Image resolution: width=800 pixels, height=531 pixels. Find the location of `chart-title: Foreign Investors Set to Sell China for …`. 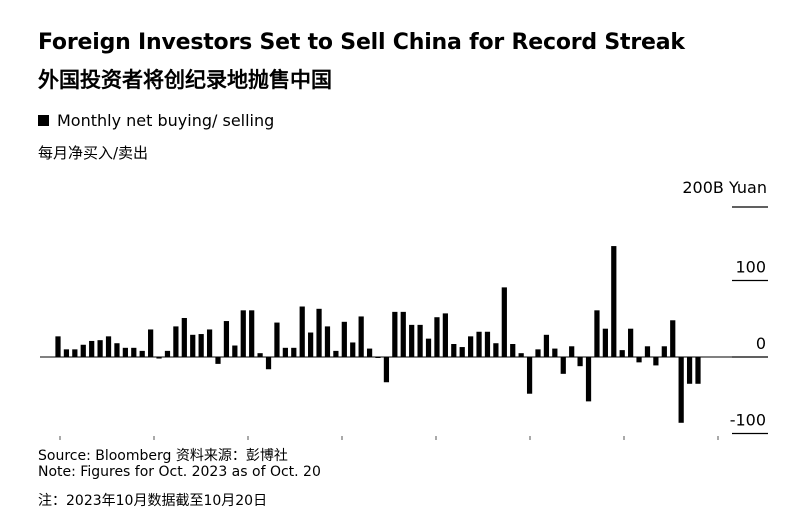

chart-title: Foreign Investors Set to Sell China for … is located at coordinates (361, 42).